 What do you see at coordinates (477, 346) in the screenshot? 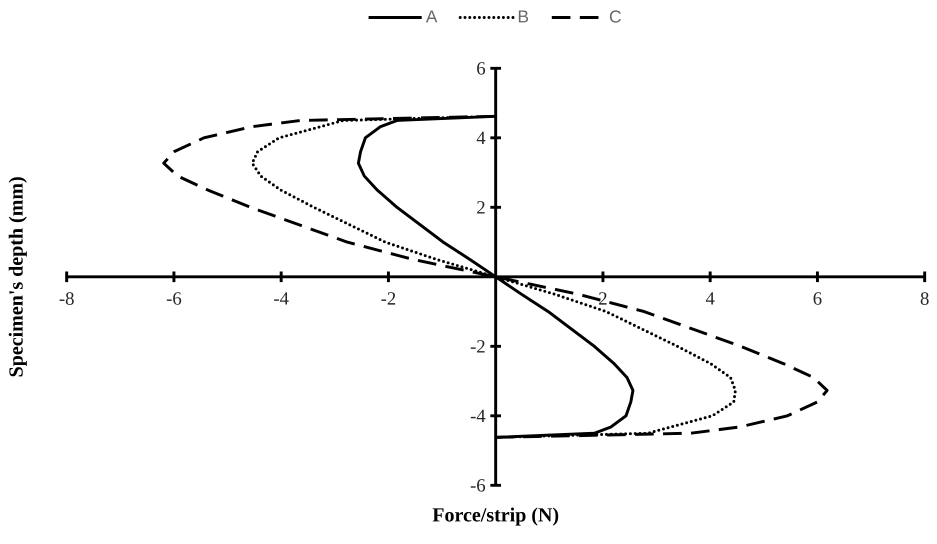
I see `y-tick-label: -2` at bounding box center [477, 346].